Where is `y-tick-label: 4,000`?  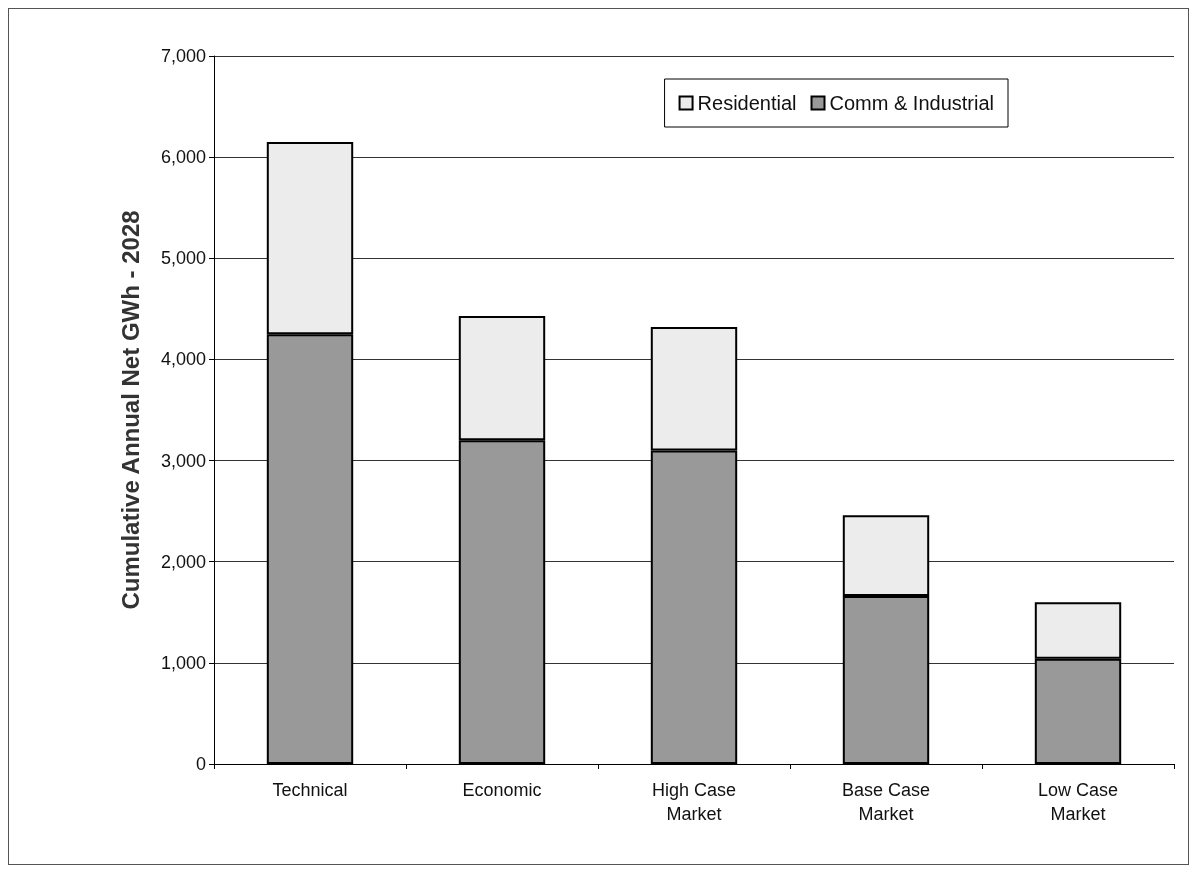 y-tick-label: 4,000 is located at coordinates (183, 359).